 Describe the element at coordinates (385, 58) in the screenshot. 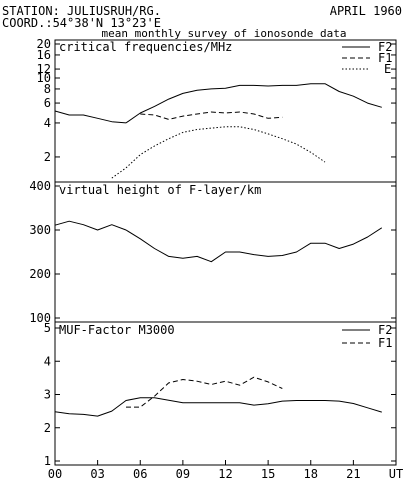

I see `legend-label-f1: F1` at that location.